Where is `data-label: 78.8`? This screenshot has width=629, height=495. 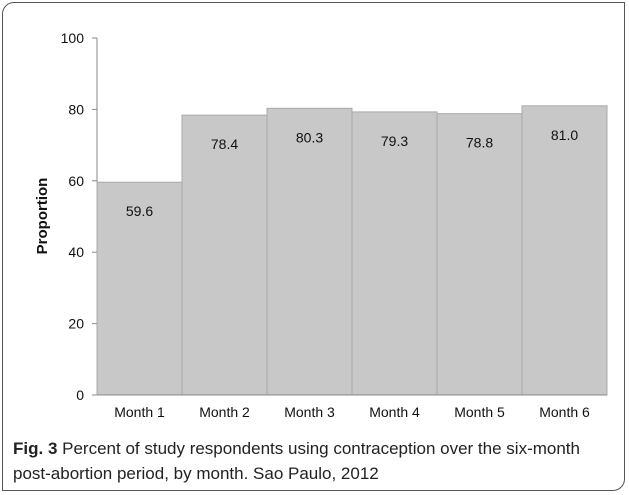
data-label: 78.8 is located at coordinates (479, 143).